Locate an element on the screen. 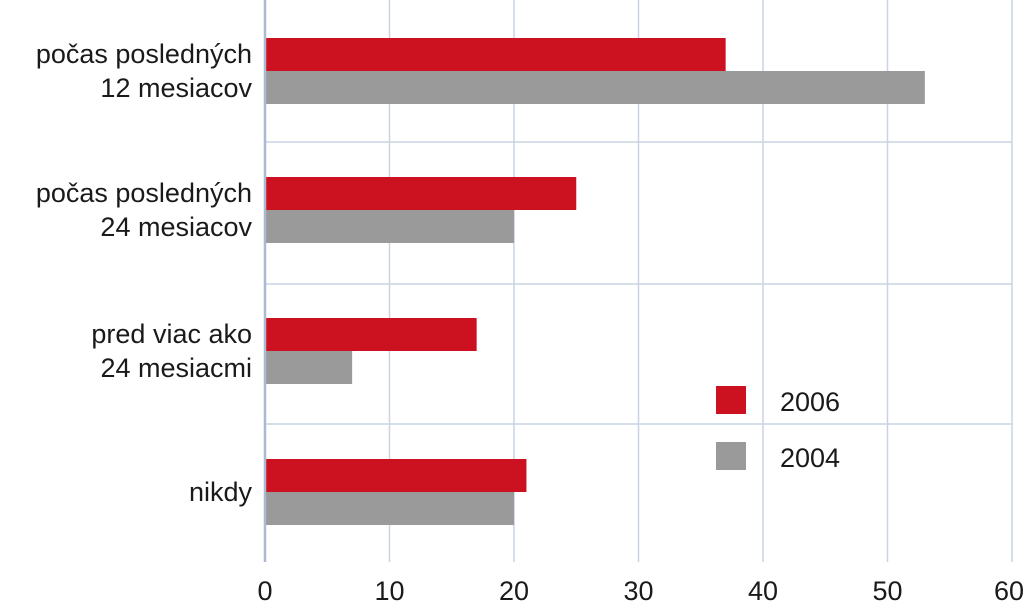  x-tick-label: 30 is located at coordinates (638, 589).